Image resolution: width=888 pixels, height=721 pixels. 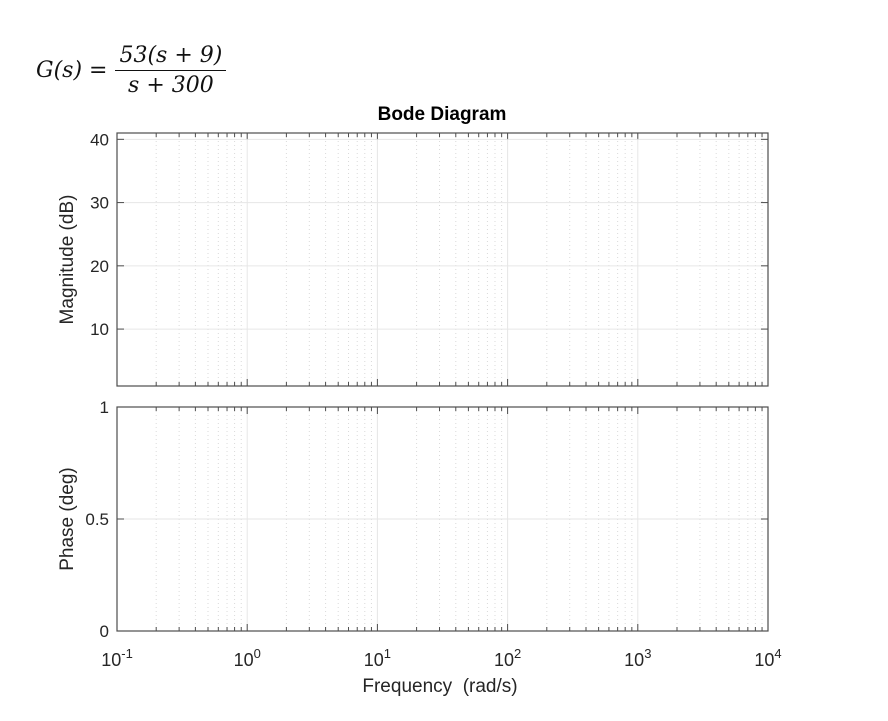 I want to click on x-tick-label: 10⁴, so click(x=767, y=658).